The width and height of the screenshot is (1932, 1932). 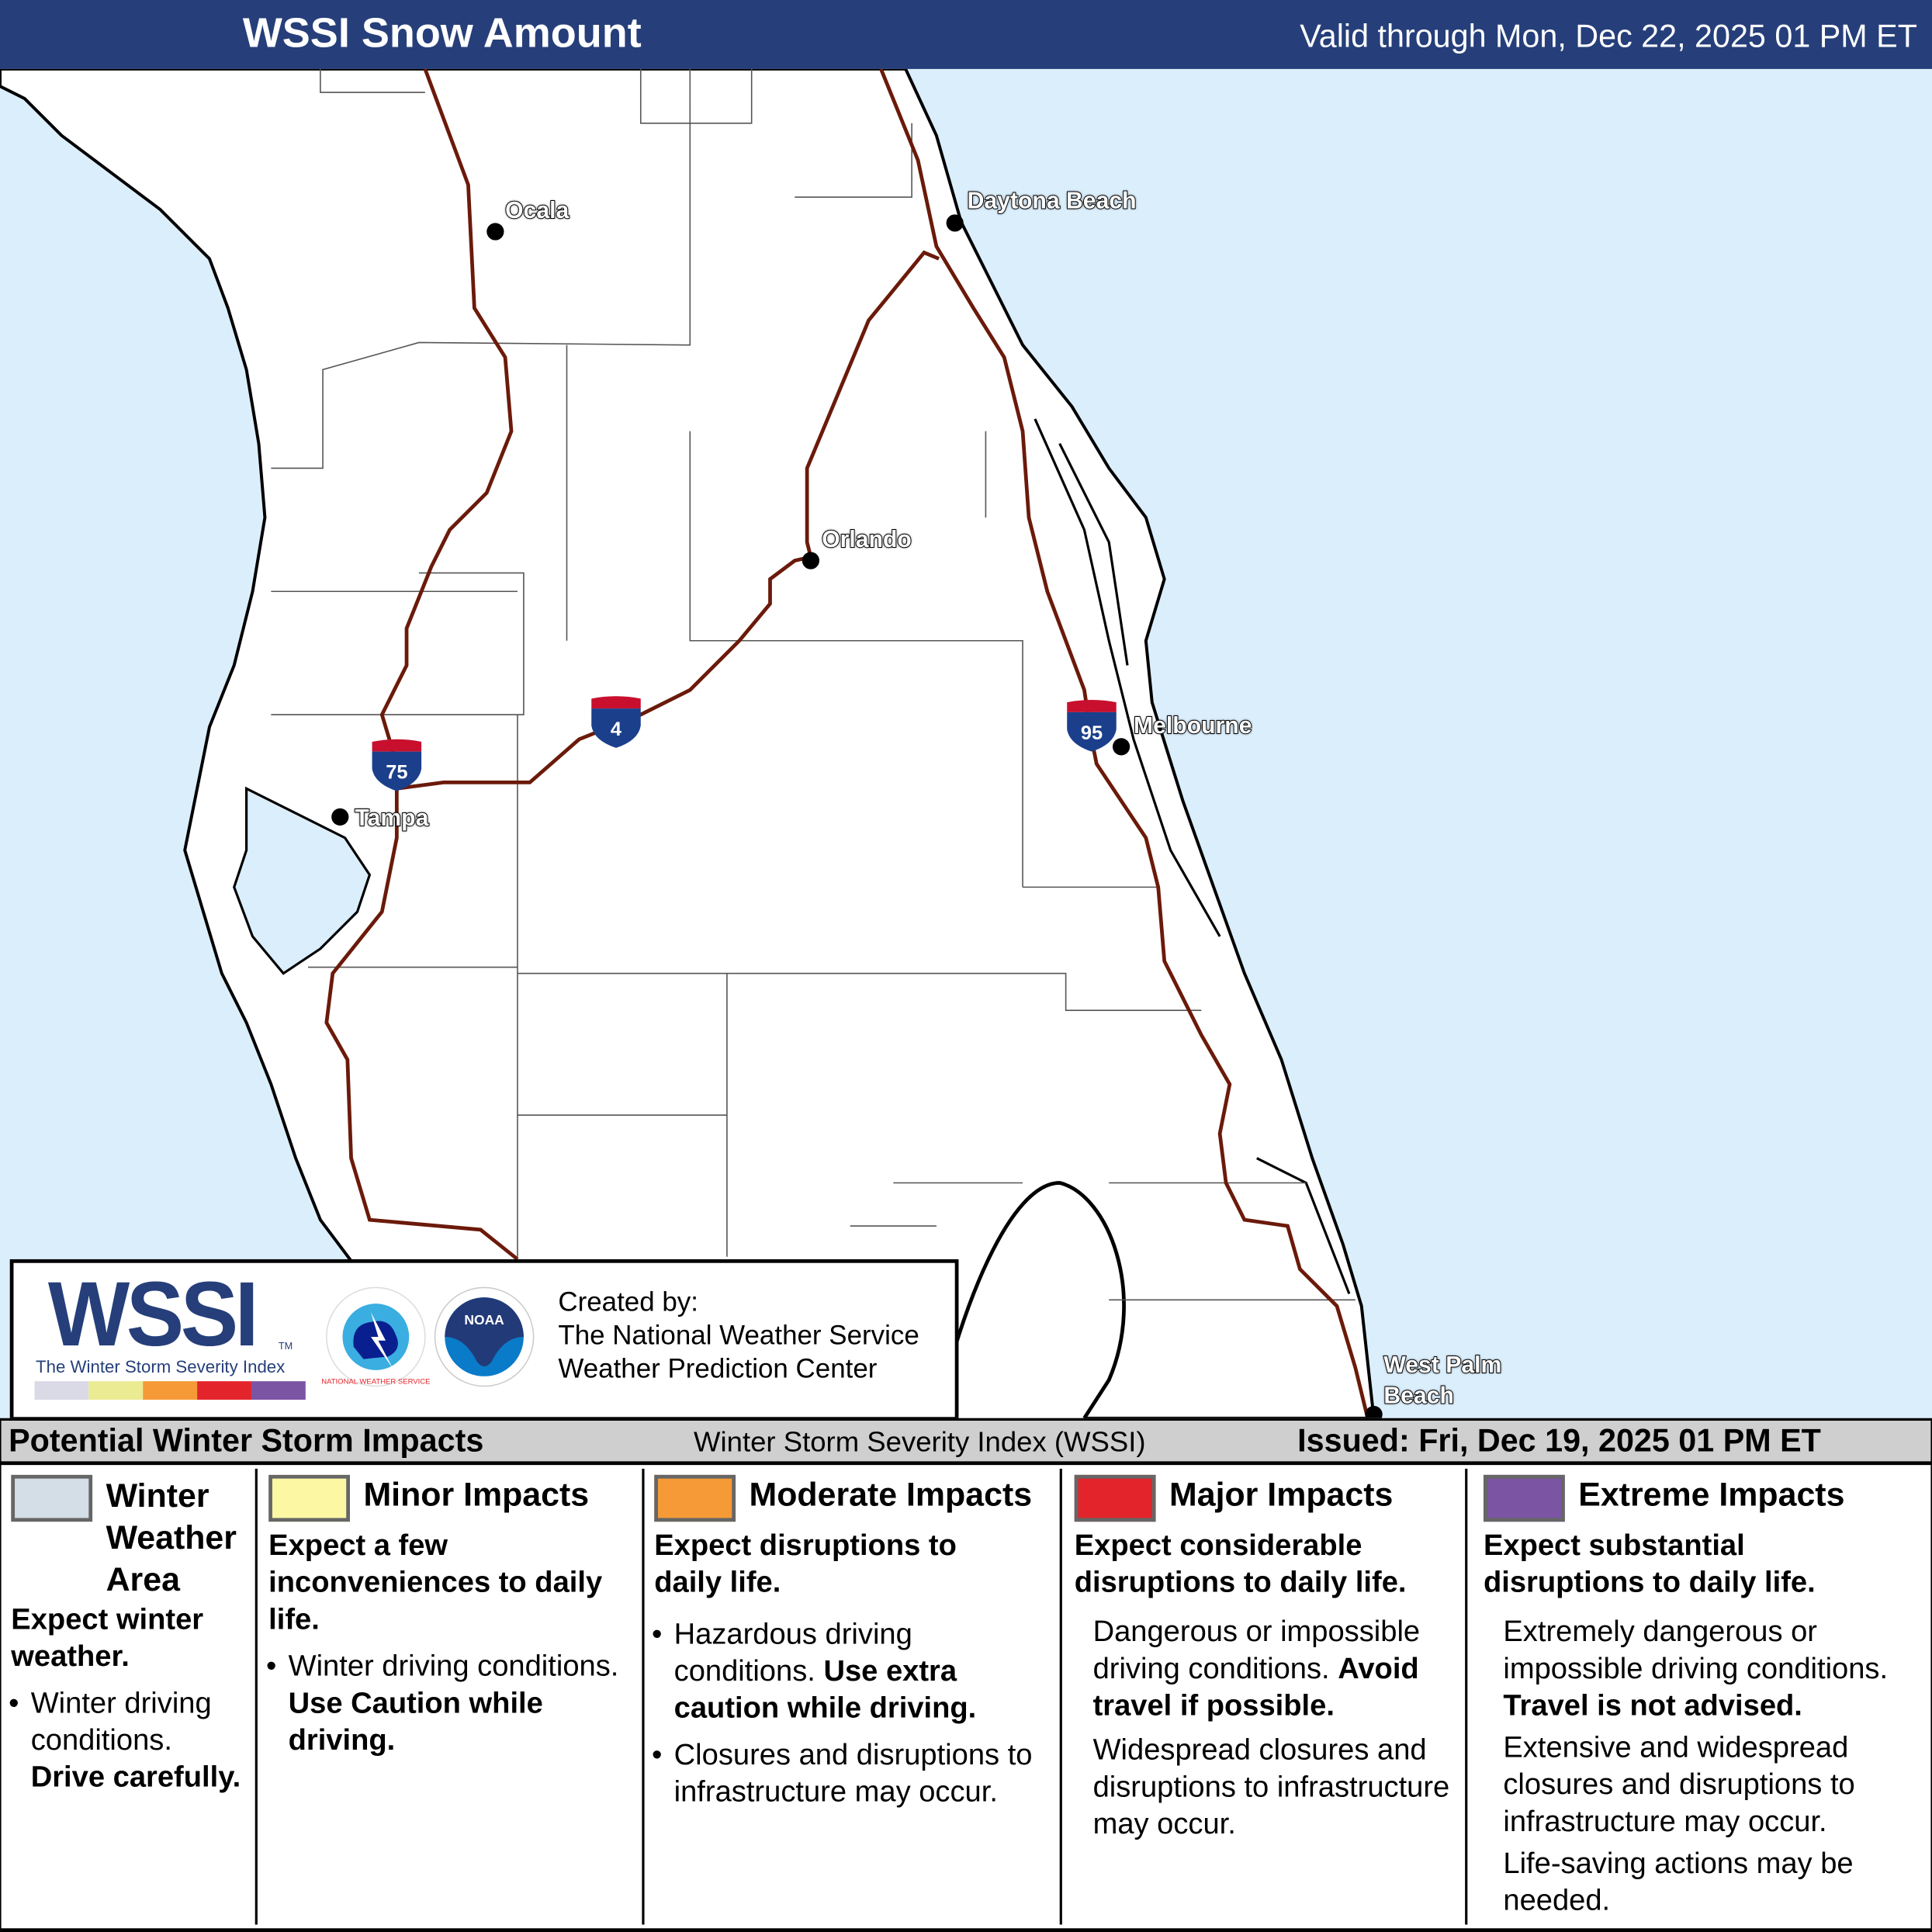 I want to click on i75-route, so click(x=421, y=664).